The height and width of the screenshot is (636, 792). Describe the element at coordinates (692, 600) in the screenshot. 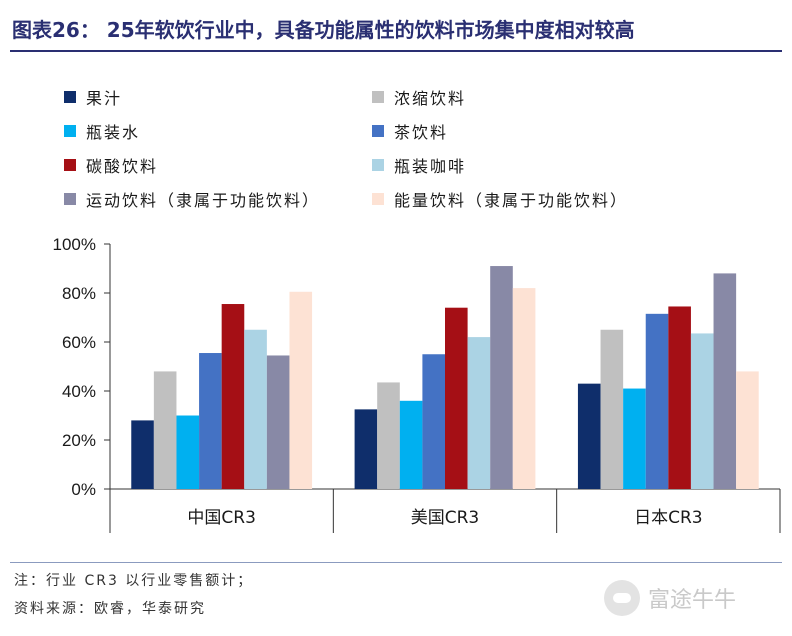

I see `watermark-text: 富途牛牛` at that location.